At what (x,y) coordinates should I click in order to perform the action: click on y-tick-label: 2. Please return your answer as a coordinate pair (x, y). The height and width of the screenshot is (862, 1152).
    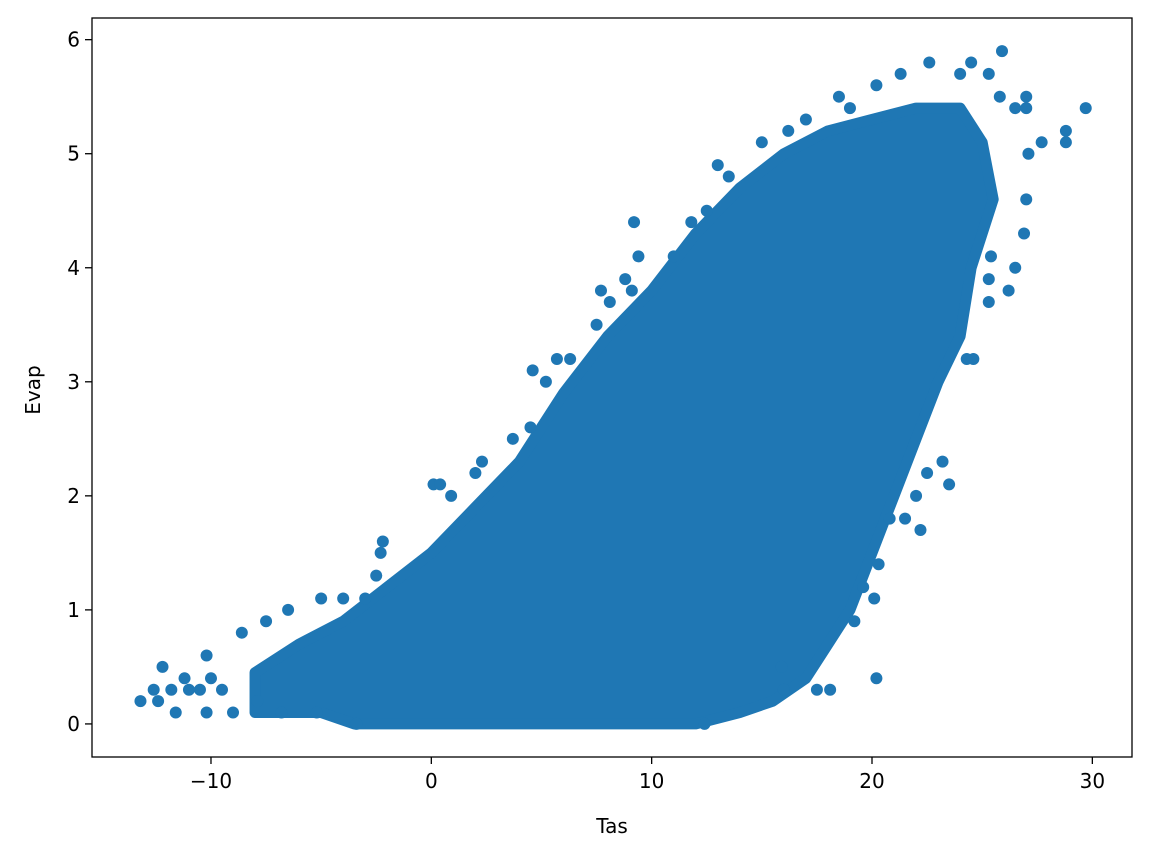
    Looking at the image, I should click on (73, 496).